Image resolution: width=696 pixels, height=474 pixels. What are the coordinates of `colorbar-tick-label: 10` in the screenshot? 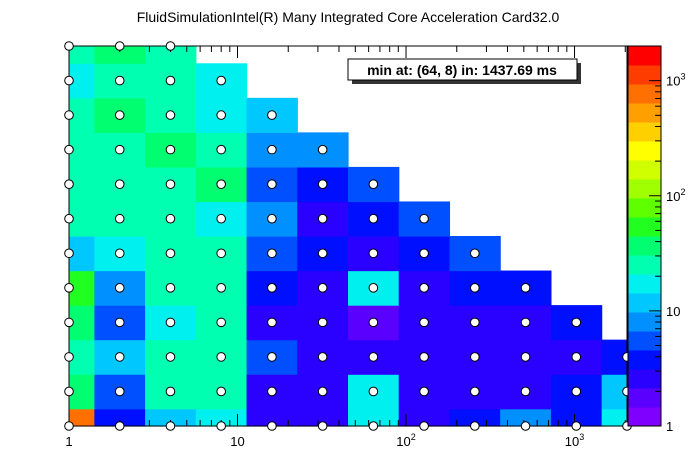 It's located at (673, 311).